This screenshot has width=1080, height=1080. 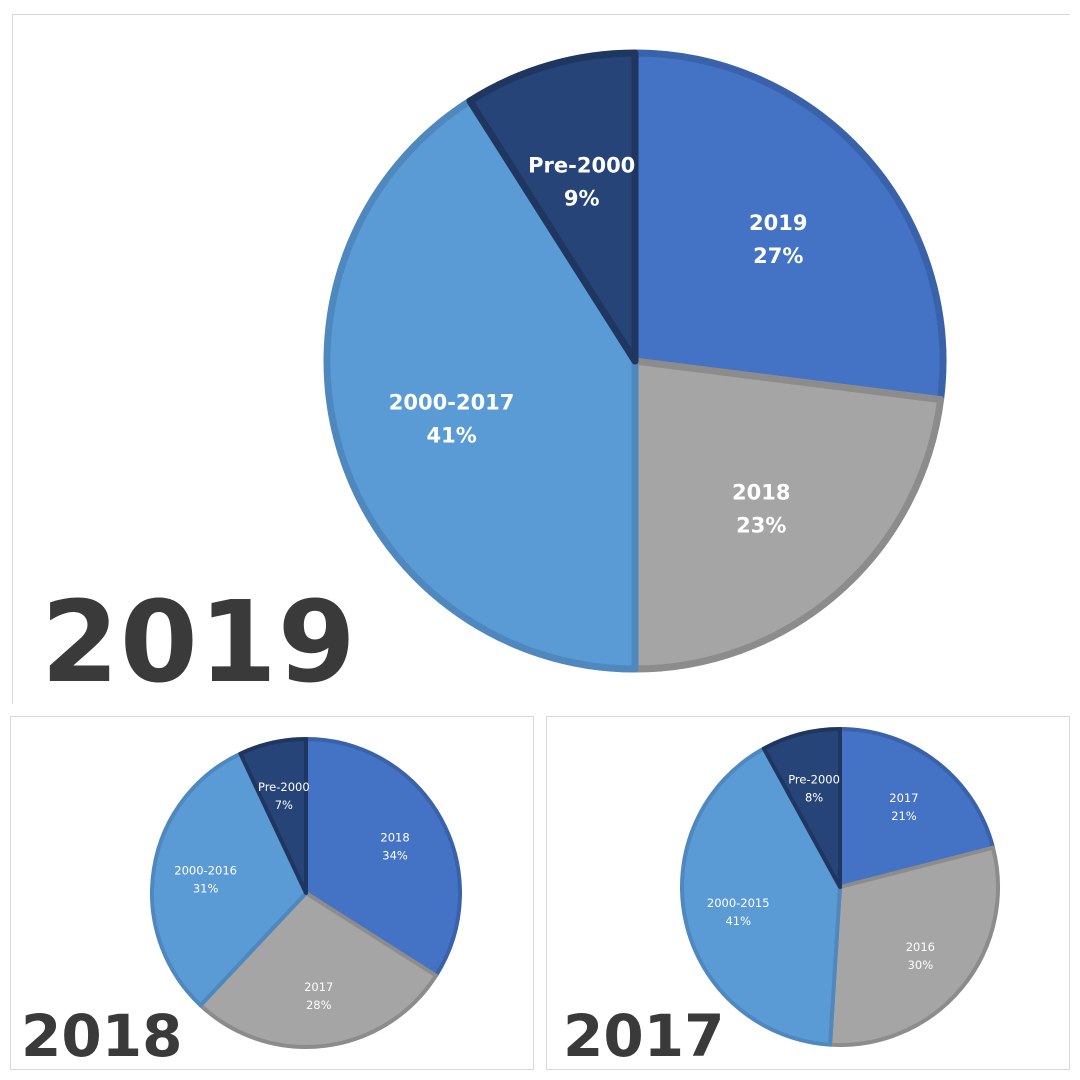 I want to click on slice-label-2016: 2016, so click(x=920, y=947).